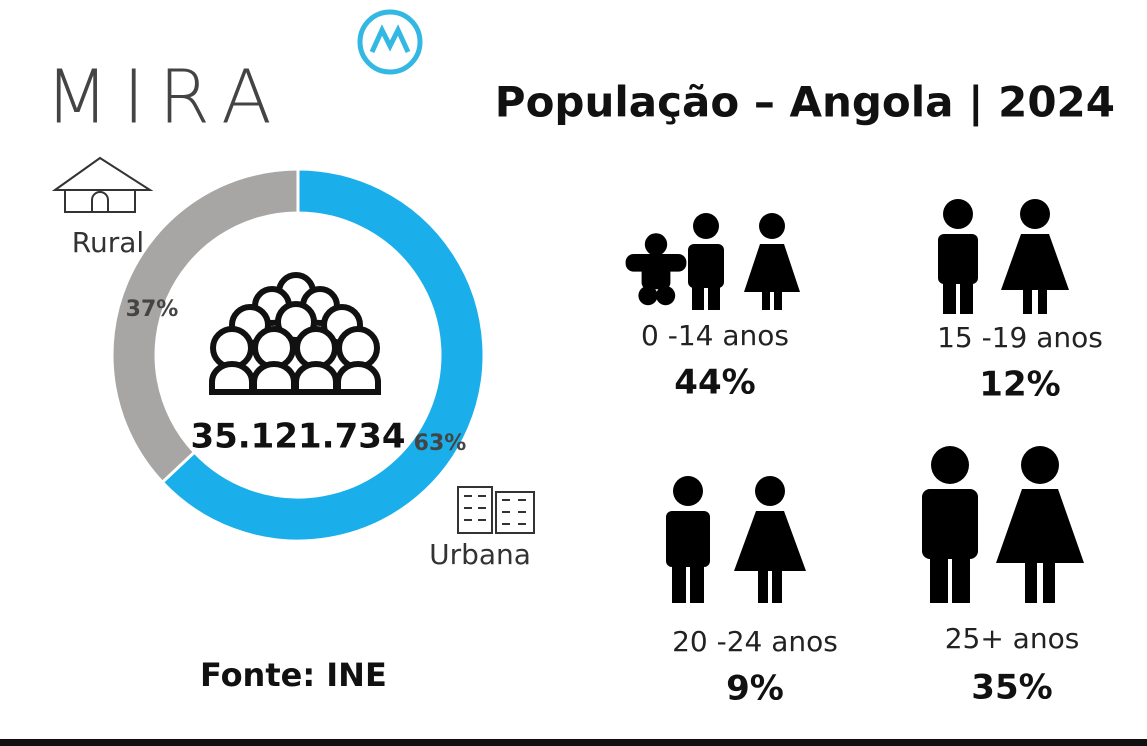 Image resolution: width=1147 pixels, height=746 pixels. I want to click on age-label: 25+ anos, so click(1012, 638).